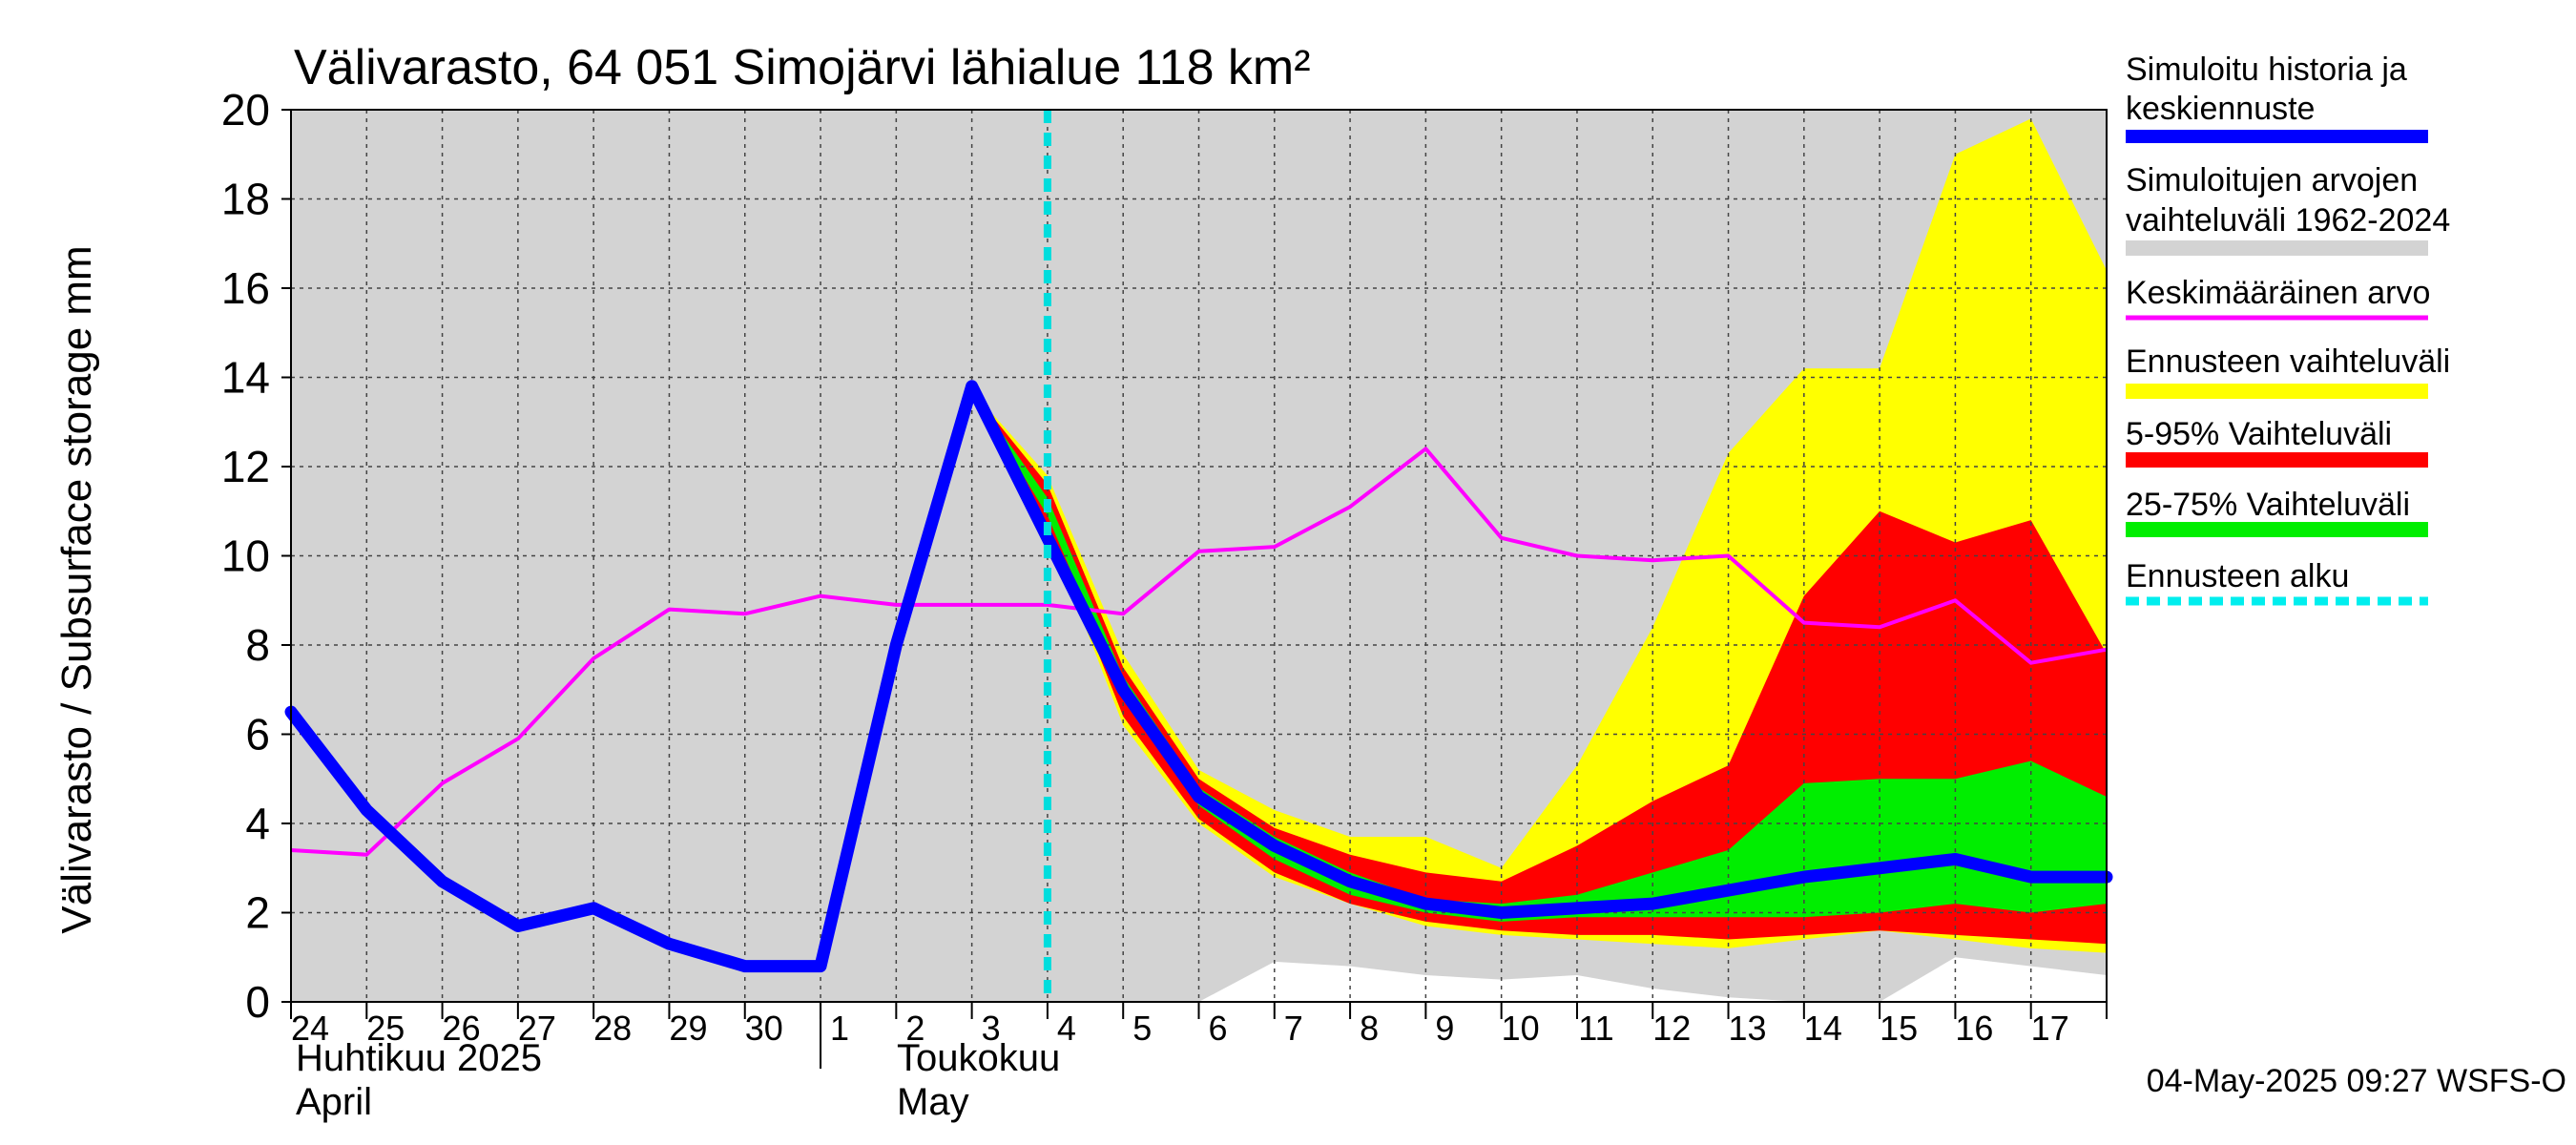 The image size is (2576, 1145). Describe the element at coordinates (612, 1029) in the screenshot. I see `x-tick-label: 28` at that location.